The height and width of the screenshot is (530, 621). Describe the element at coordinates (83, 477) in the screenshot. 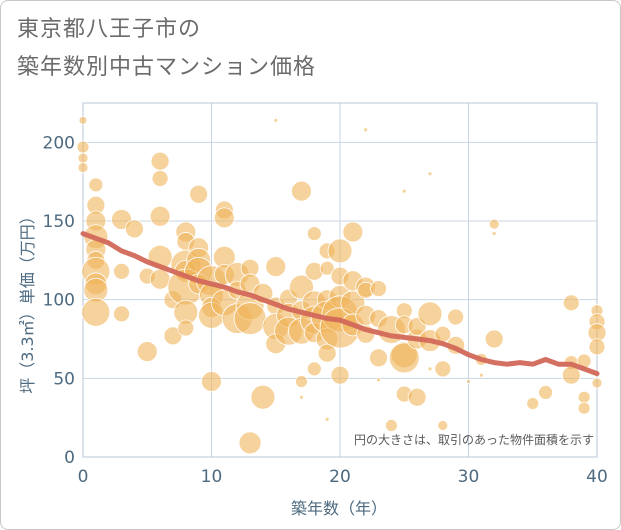

I see `x-tick-label: 0` at that location.